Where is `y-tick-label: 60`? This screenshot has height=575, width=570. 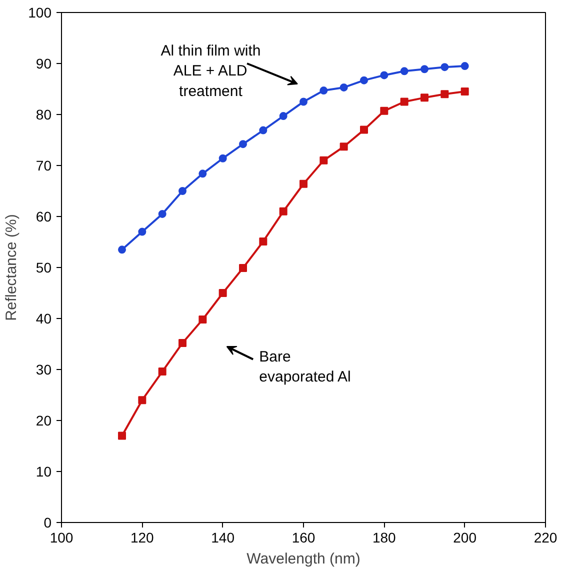 y-tick-label: 60 is located at coordinates (44, 216).